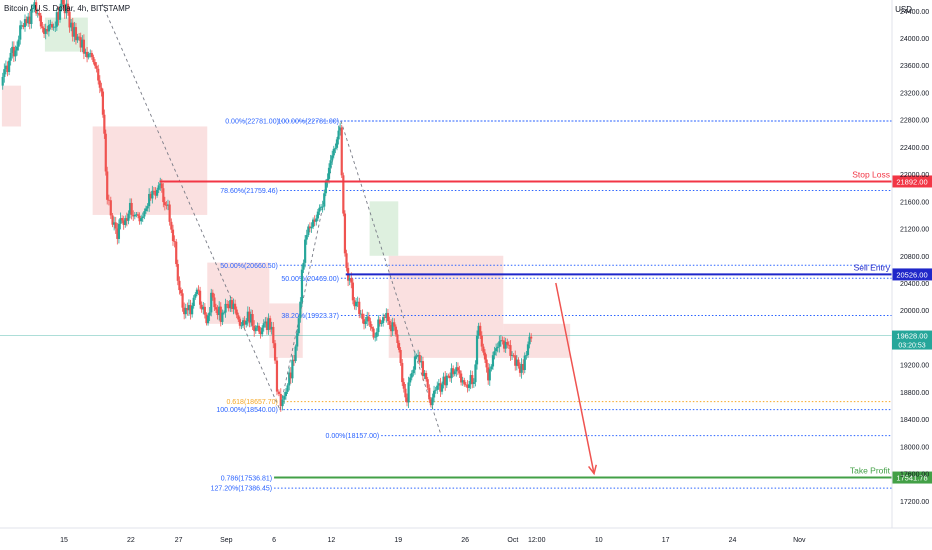 The height and width of the screenshot is (550, 932). Describe the element at coordinates (67, 8) in the screenshot. I see `symbol-title: Bitcoin / U.S. Dollar, 4h, BITSTAMP` at that location.